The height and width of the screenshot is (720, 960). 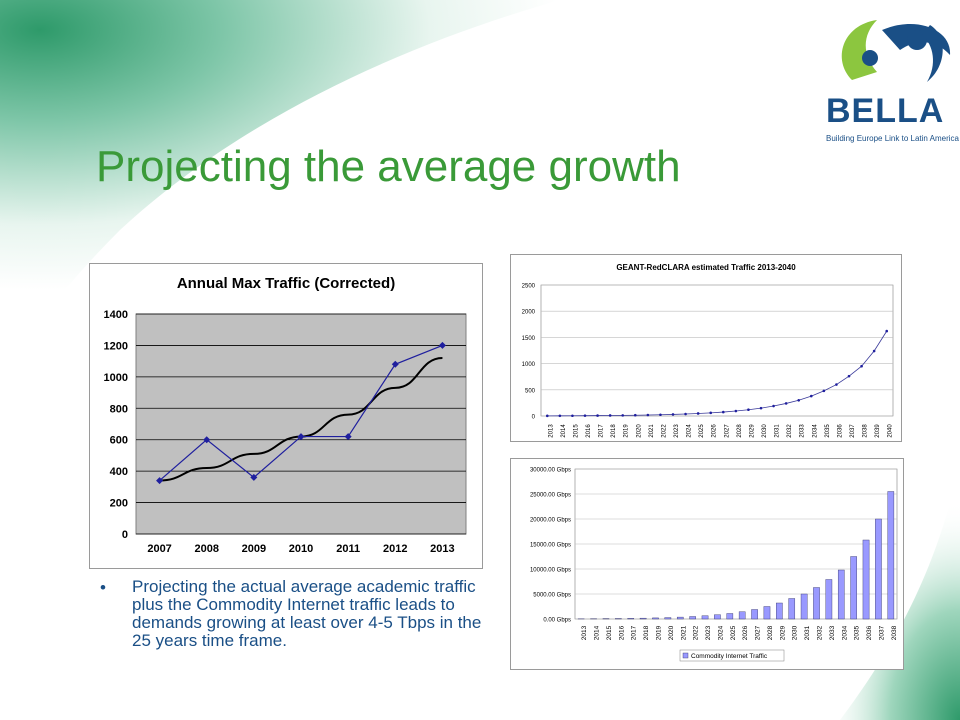 I want to click on y-tick-label: 5000.00 Gbps, so click(x=552, y=596).